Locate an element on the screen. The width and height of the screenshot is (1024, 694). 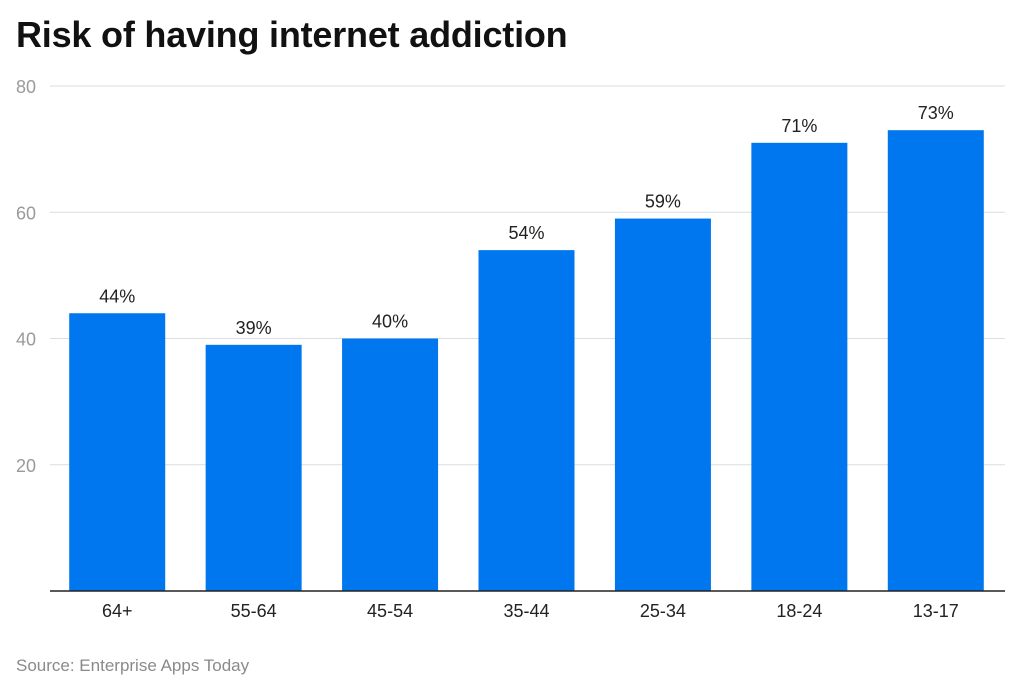
x-tick-label: 55-64 is located at coordinates (254, 611).